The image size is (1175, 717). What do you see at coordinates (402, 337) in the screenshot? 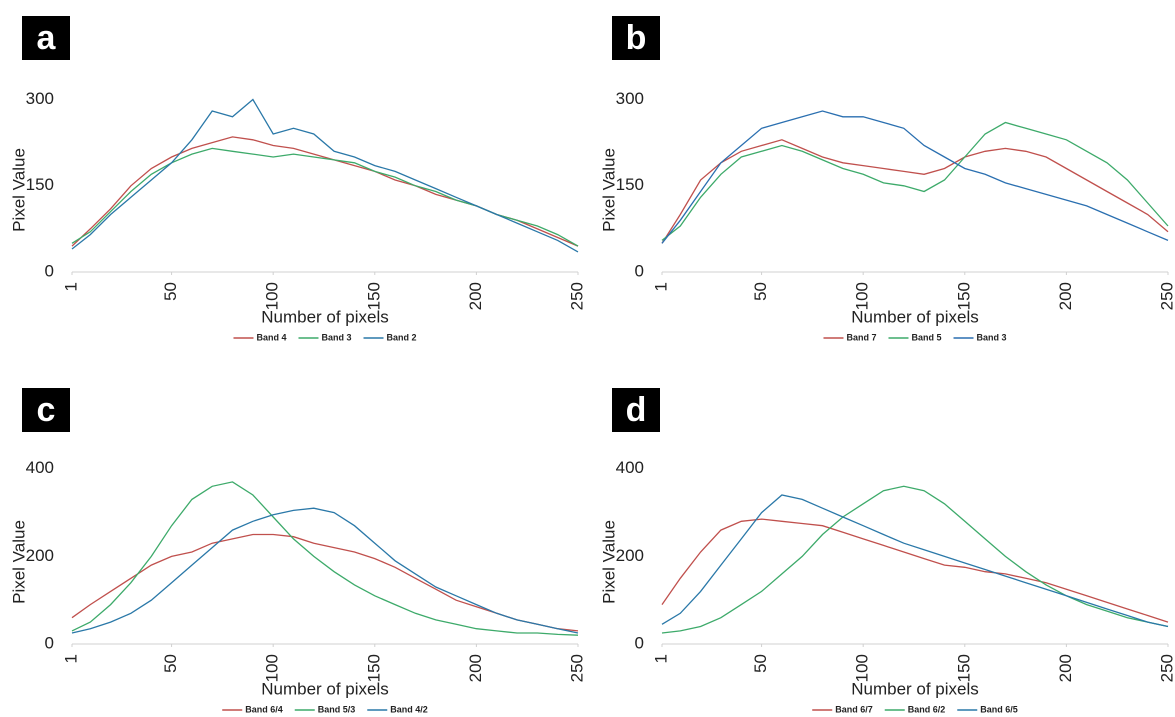
I see `legend-label: Band 2` at bounding box center [402, 337].